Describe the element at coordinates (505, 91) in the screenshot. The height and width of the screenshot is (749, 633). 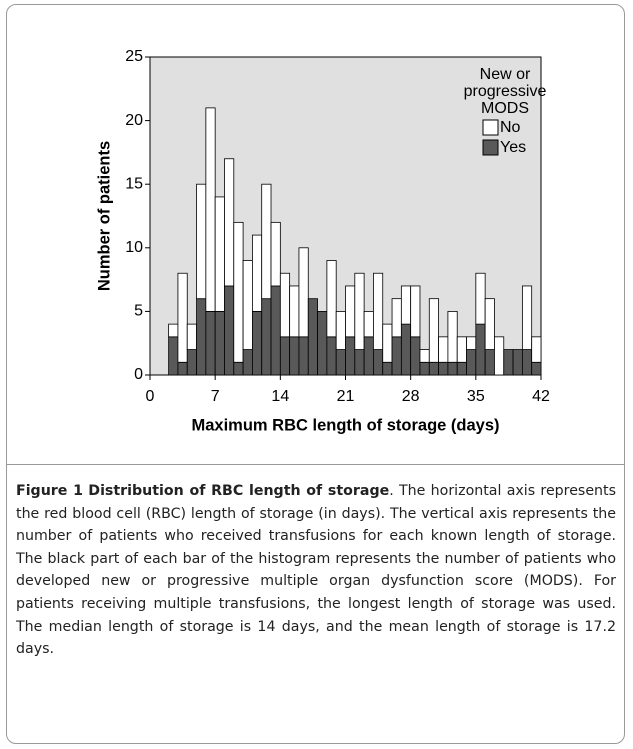
I see `legend-title: progressive` at that location.